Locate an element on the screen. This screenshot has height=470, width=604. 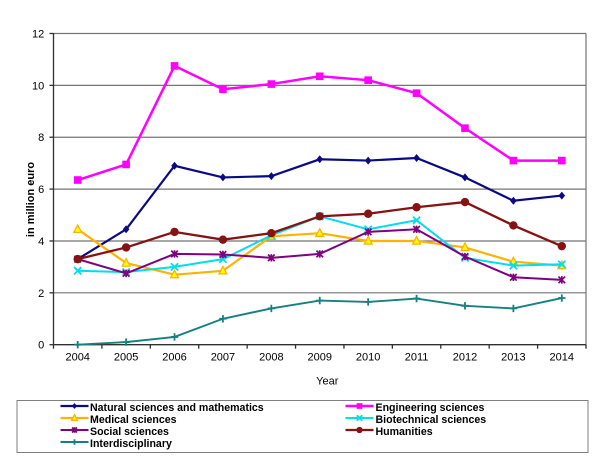
svg-text: Humanities is located at coordinates (404, 432).